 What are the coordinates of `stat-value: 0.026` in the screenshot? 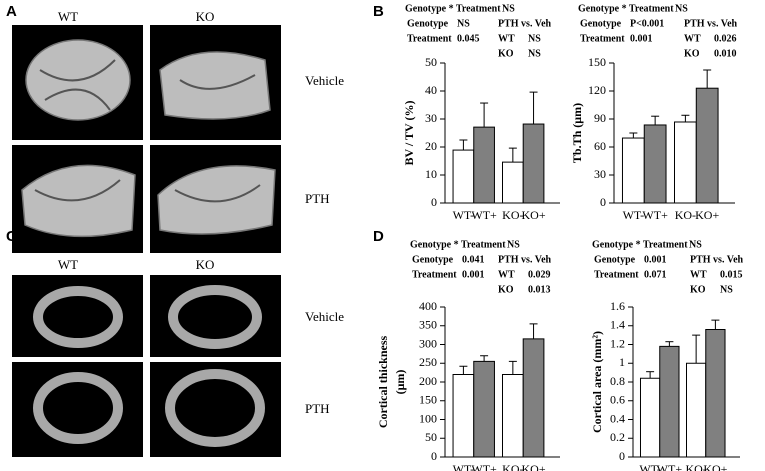 It's located at (725, 38).